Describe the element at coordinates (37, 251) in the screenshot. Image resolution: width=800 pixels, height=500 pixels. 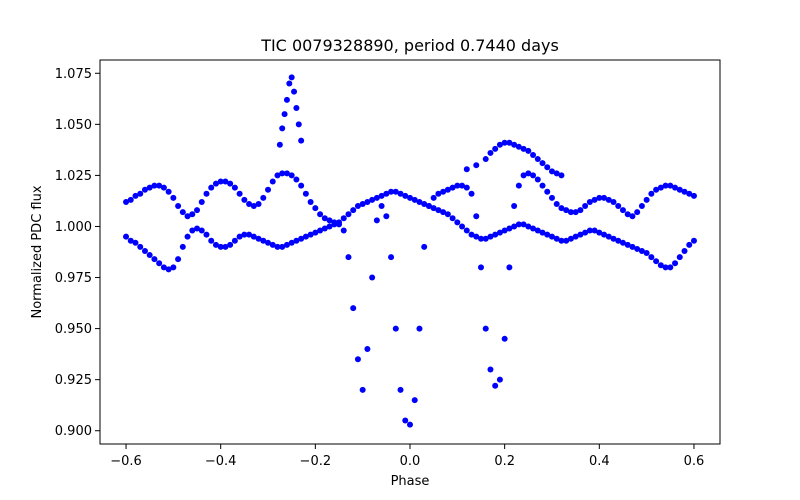
I see `y-axis-label: Normalized PDC flux` at that location.